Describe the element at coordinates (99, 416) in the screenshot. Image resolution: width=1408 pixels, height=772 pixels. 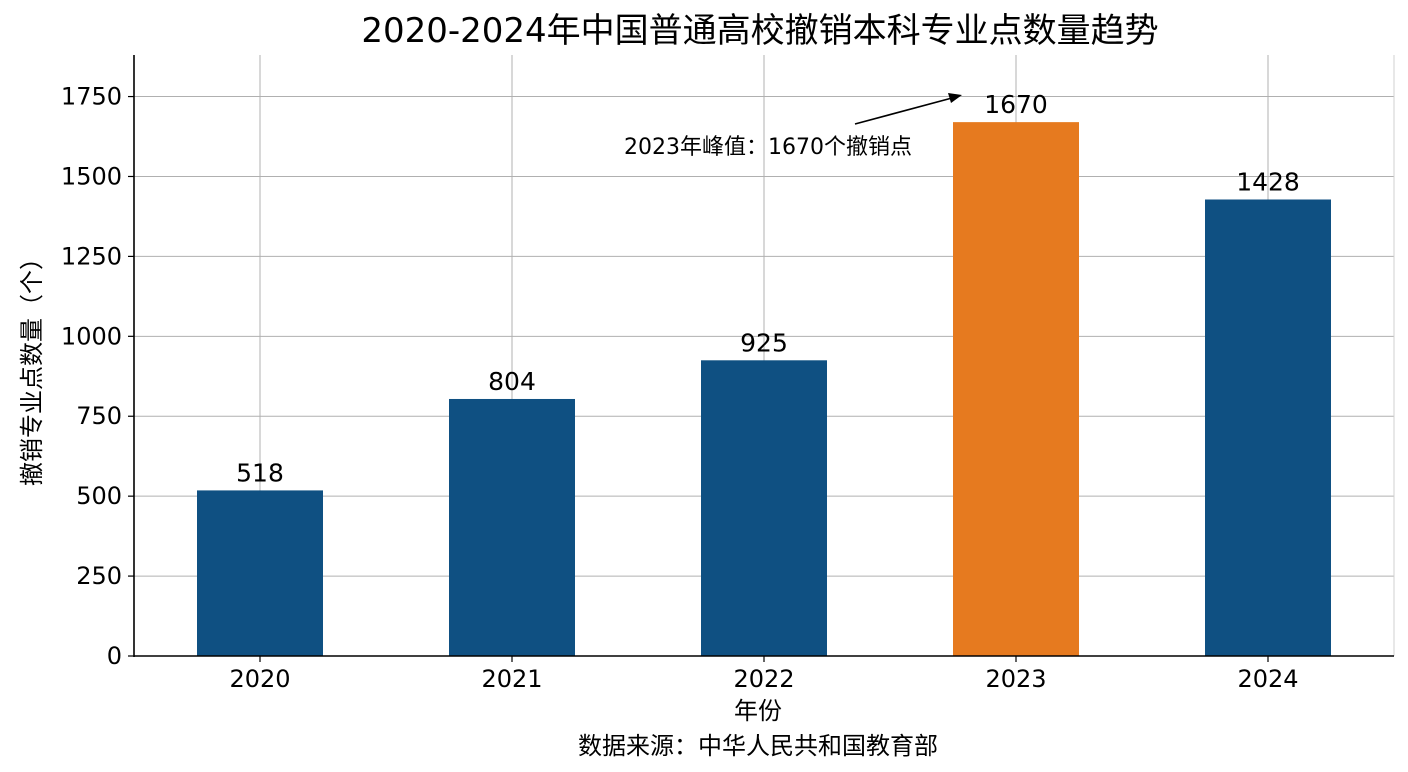
I see `y-tick-label: 750` at that location.